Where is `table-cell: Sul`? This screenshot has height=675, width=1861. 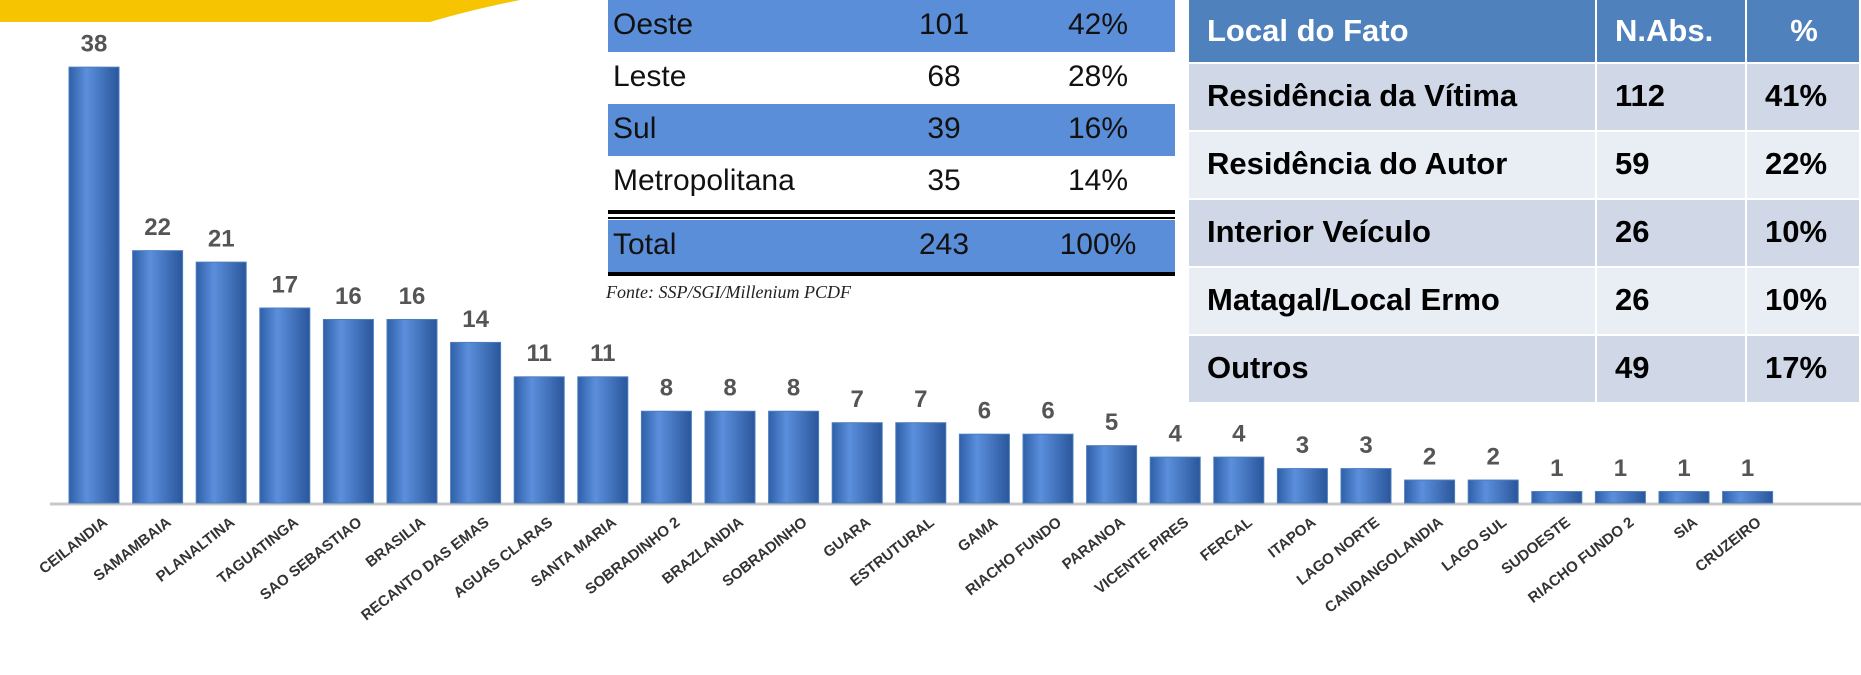
table-cell: Sul is located at coordinates (634, 128).